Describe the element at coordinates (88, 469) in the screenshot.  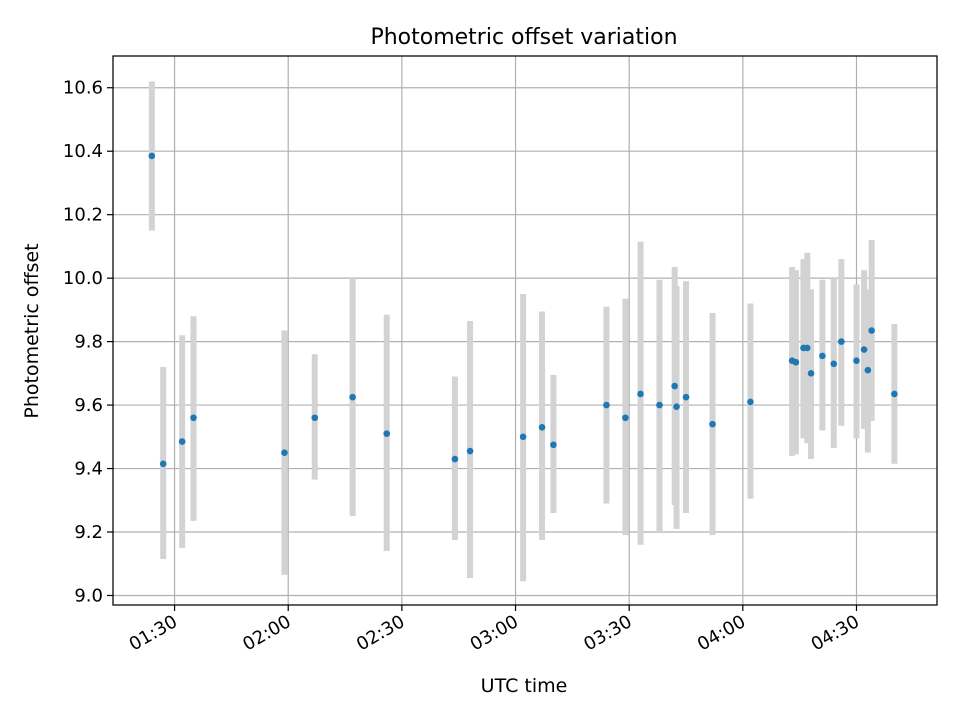
I see `y-tick-label: 9.4` at that location.